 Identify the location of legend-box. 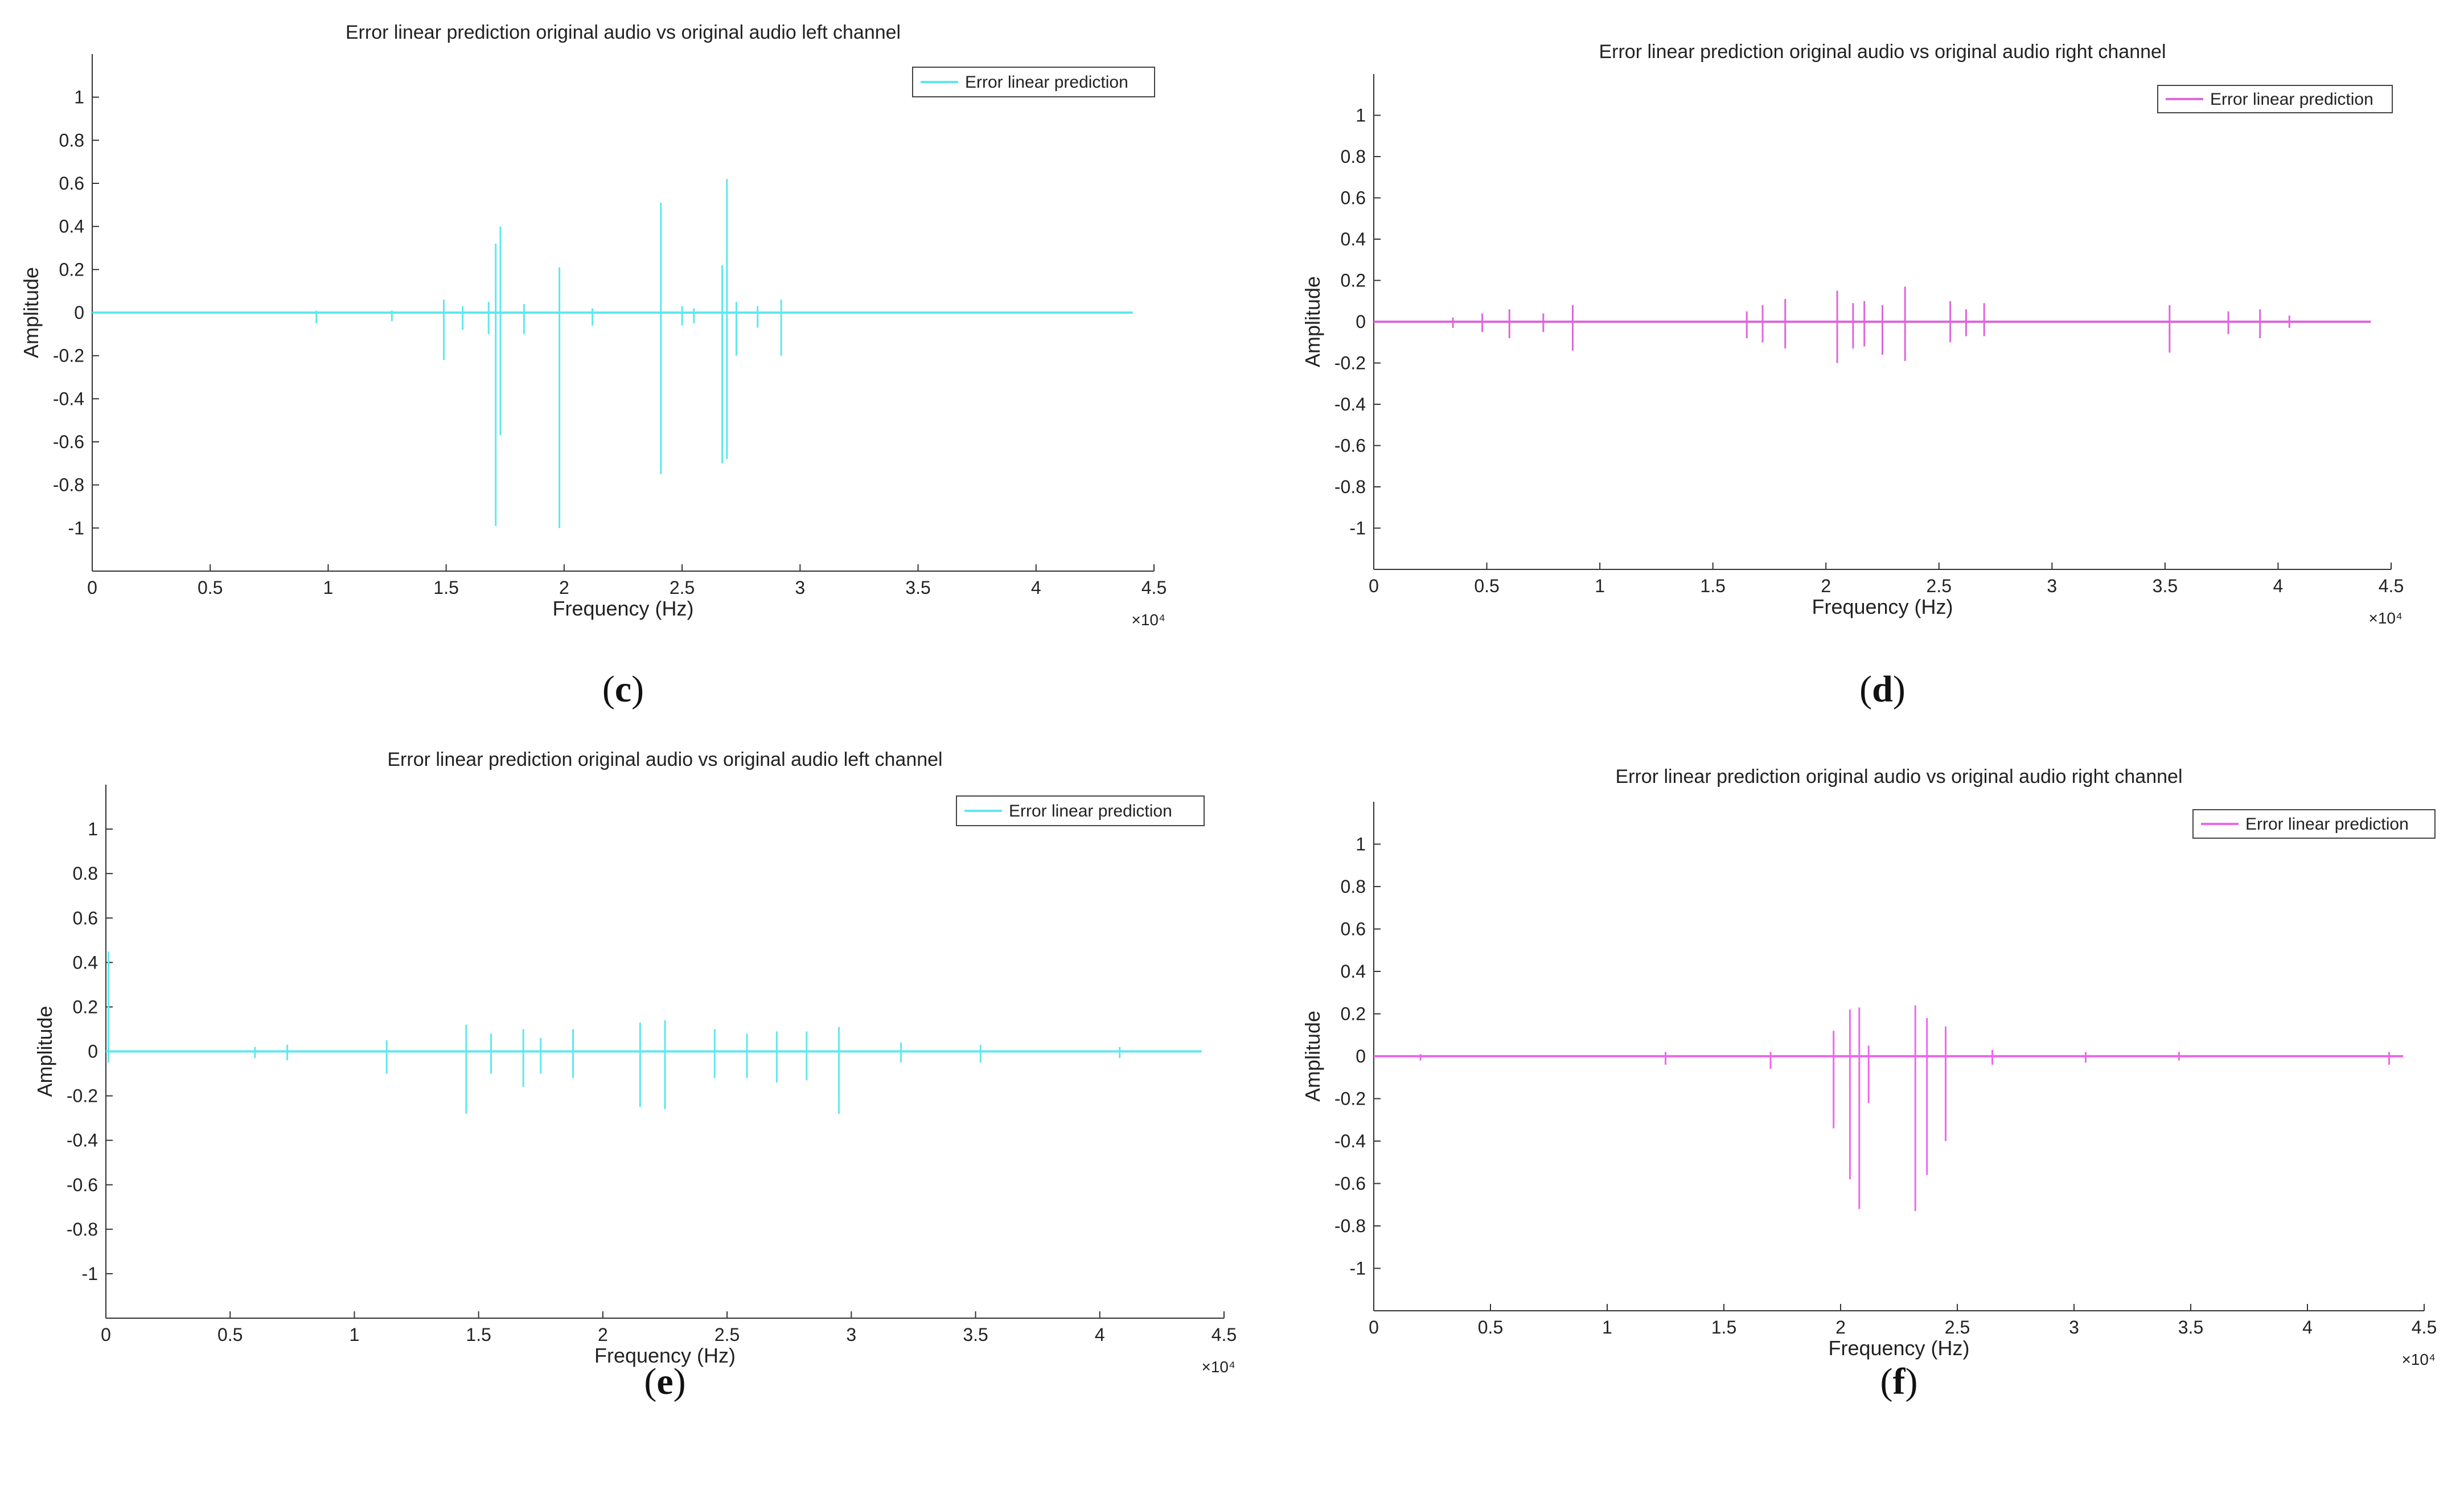
(1033, 82).